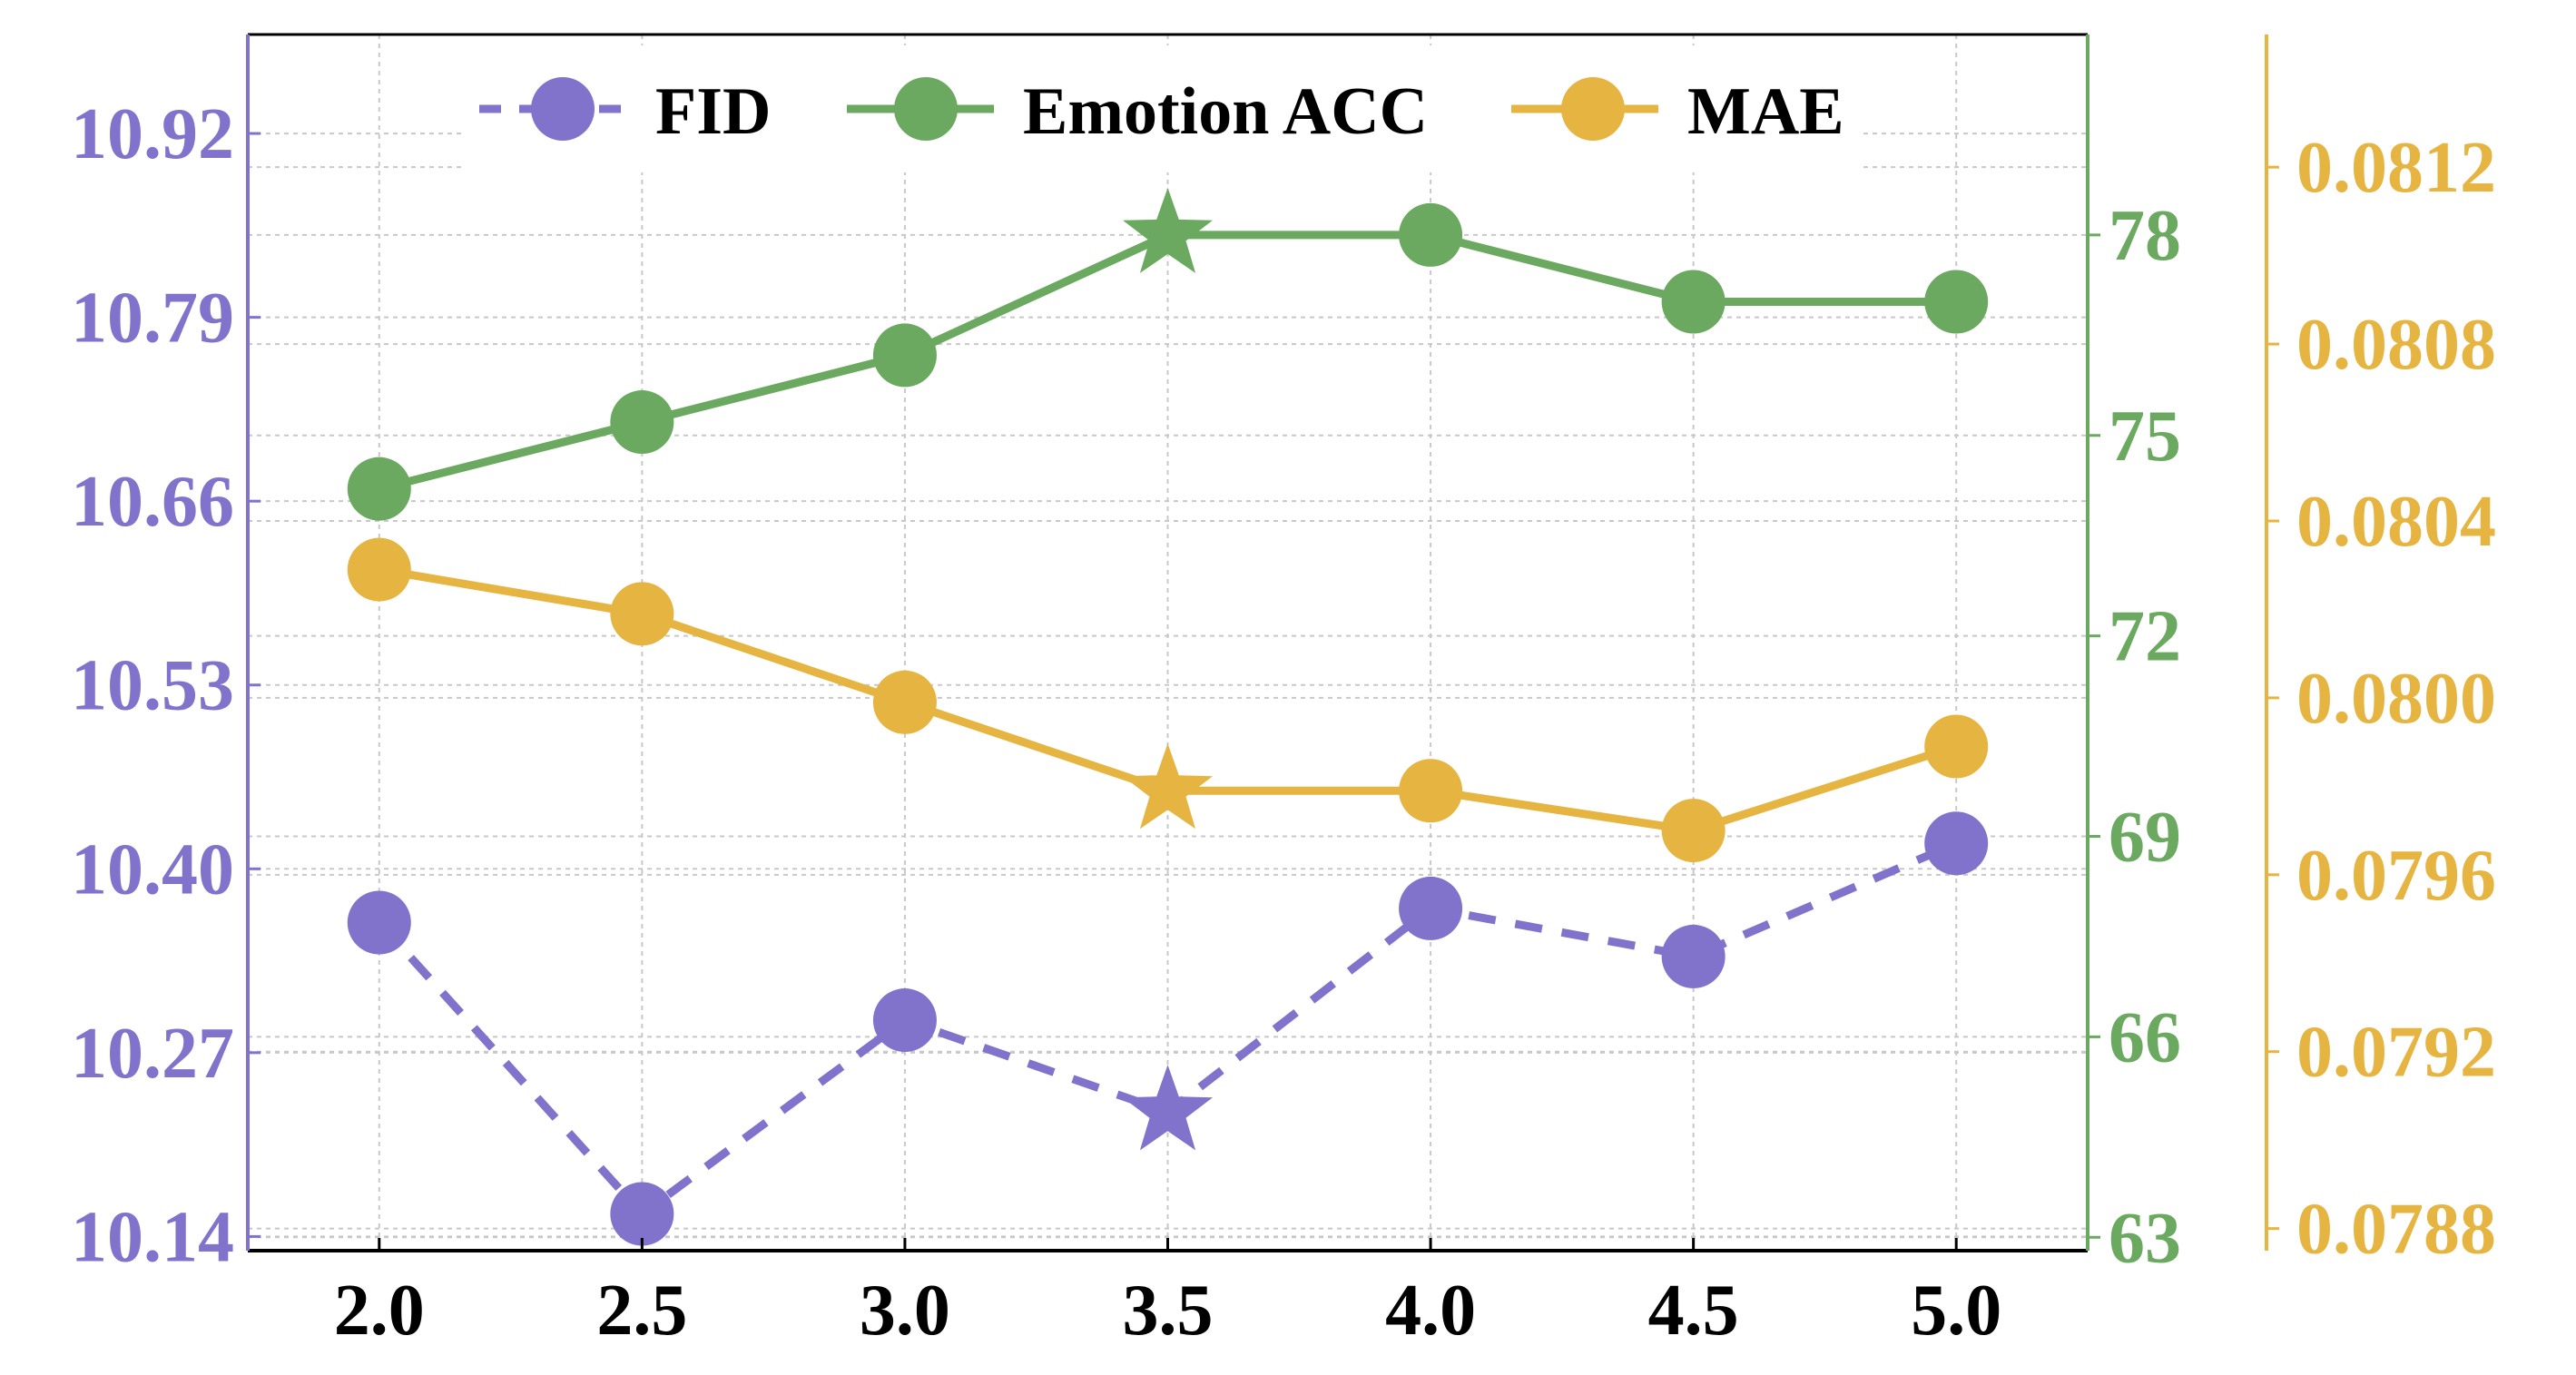 The image size is (2576, 1375). Describe the element at coordinates (1225, 111) in the screenshot. I see `legend-label-emotion-acc: Emotion ACC` at that location.